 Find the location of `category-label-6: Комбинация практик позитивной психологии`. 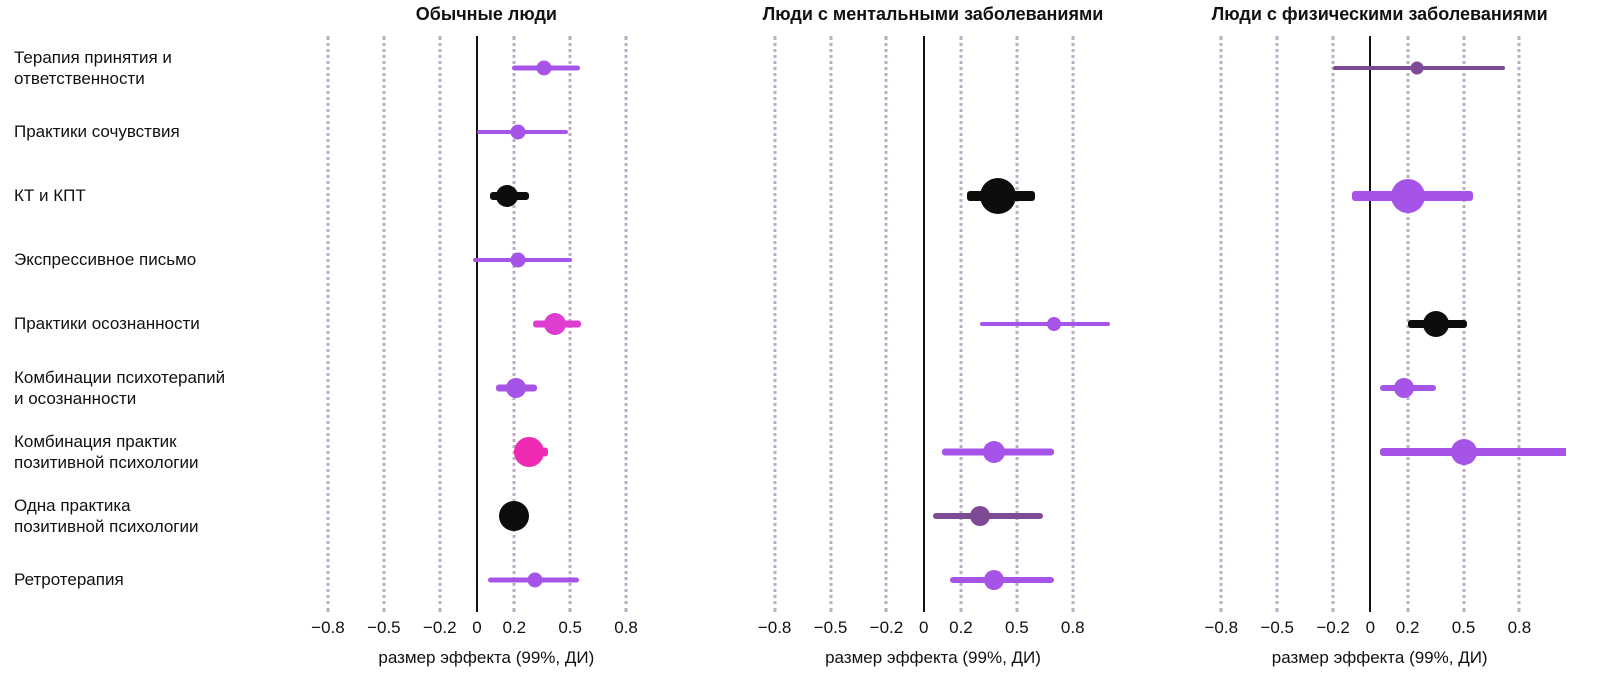

category-label-6: Комбинация практик позитивной психологии is located at coordinates (157, 452).